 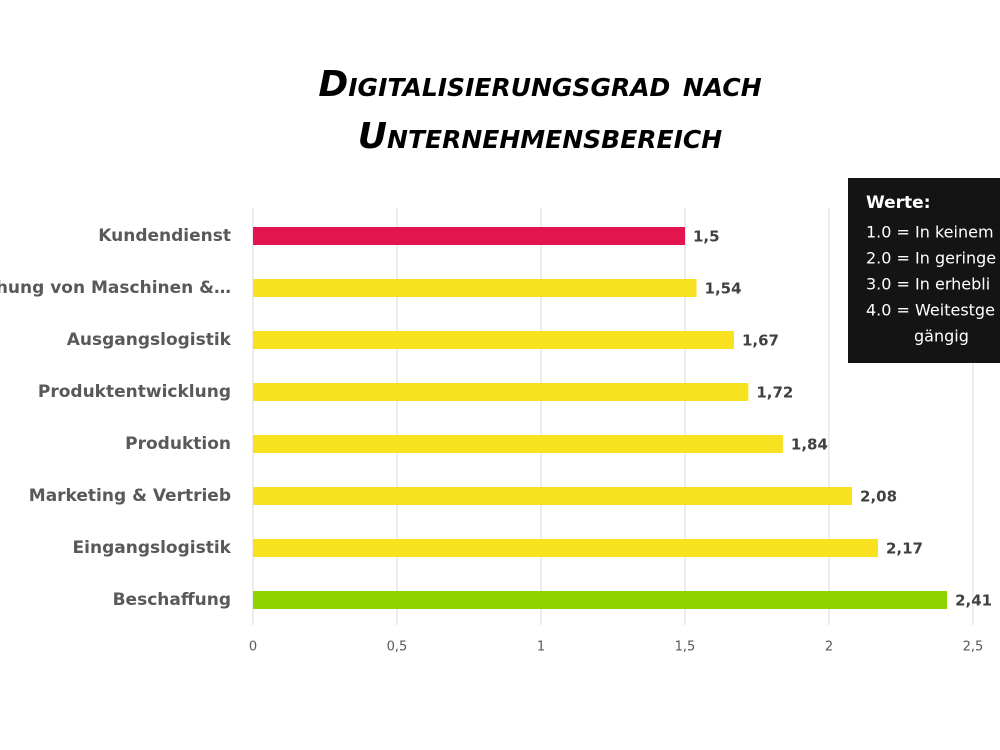 What do you see at coordinates (149, 340) in the screenshot?
I see `y-tick-label: Ausgangslogistik` at bounding box center [149, 340].